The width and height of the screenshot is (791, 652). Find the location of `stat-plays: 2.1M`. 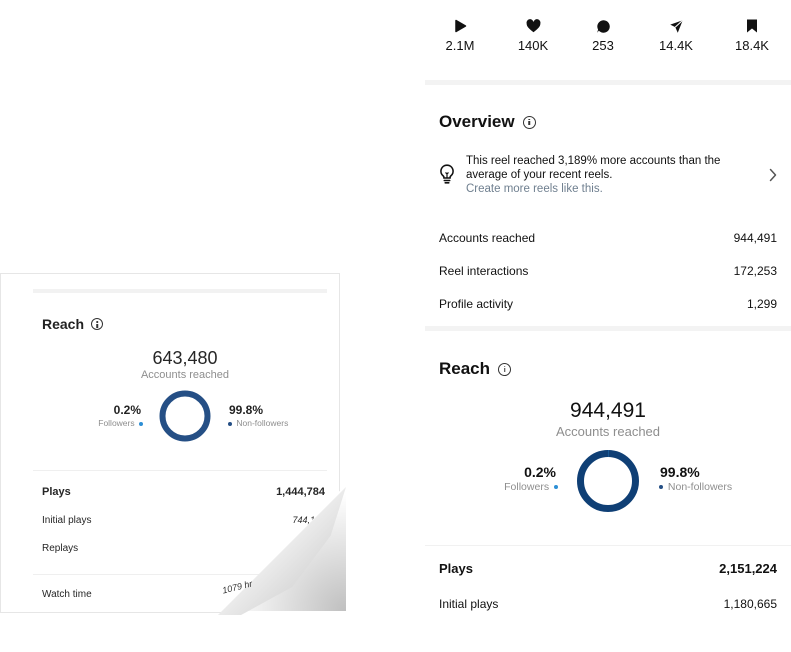

stat-plays: 2.1M is located at coordinates (460, 35).